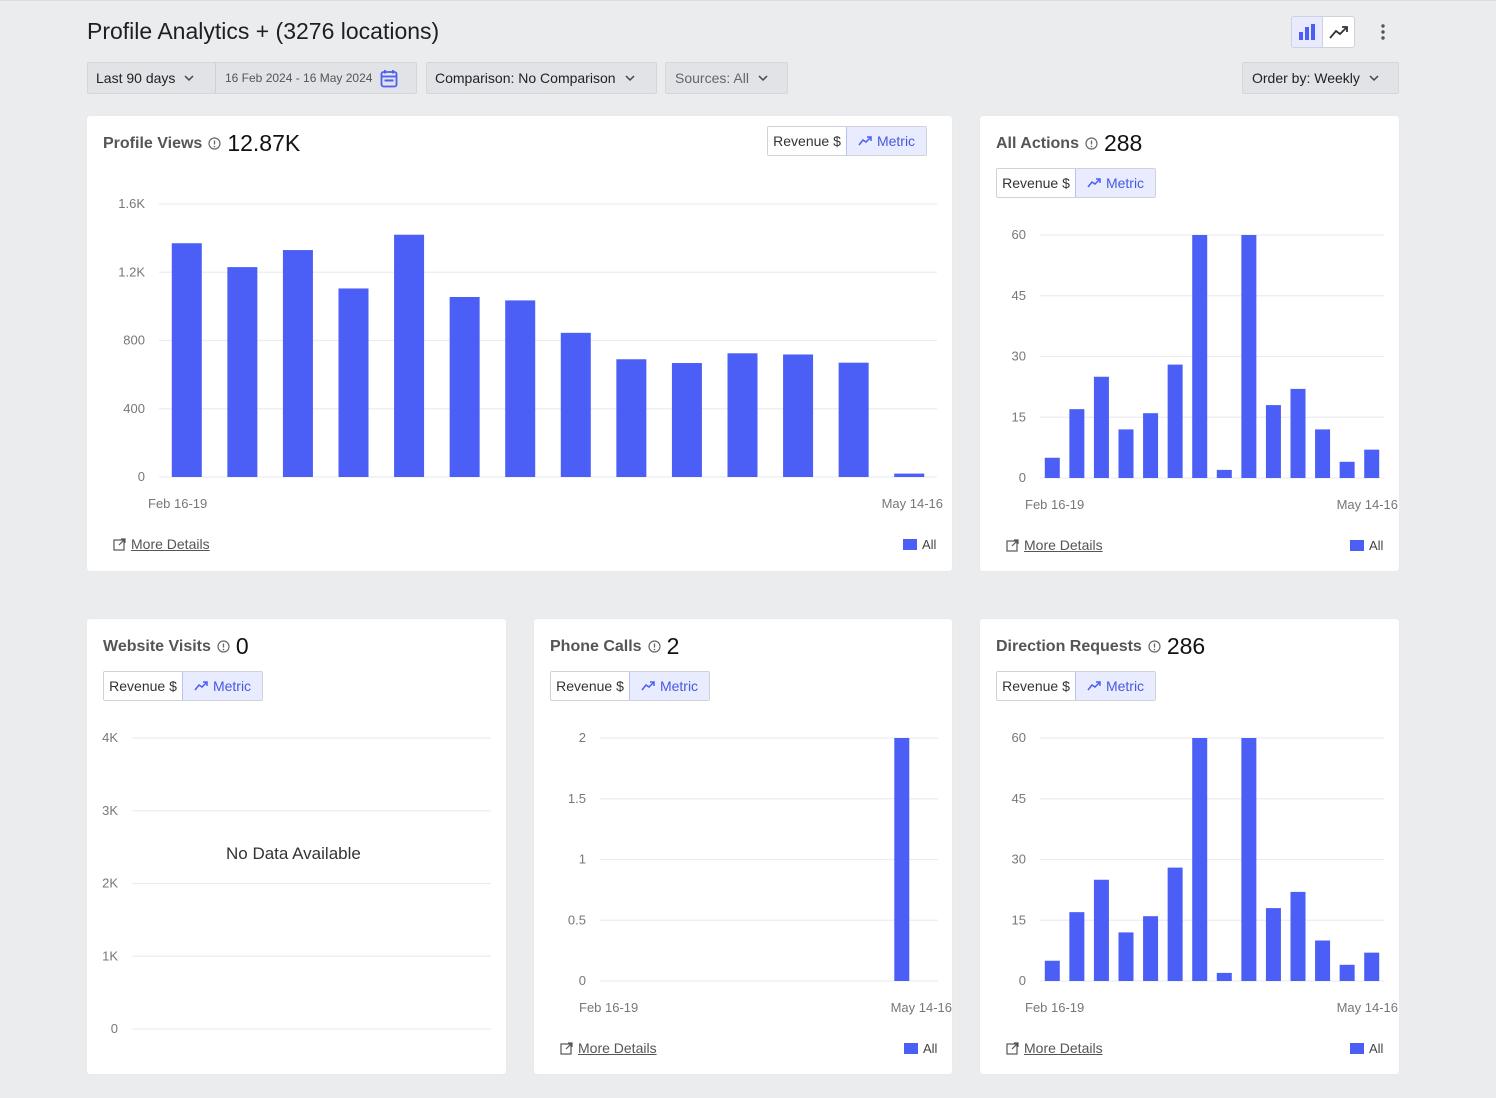  Describe the element at coordinates (1069, 143) in the screenshot. I see `card-header: All Actions 288` at that location.